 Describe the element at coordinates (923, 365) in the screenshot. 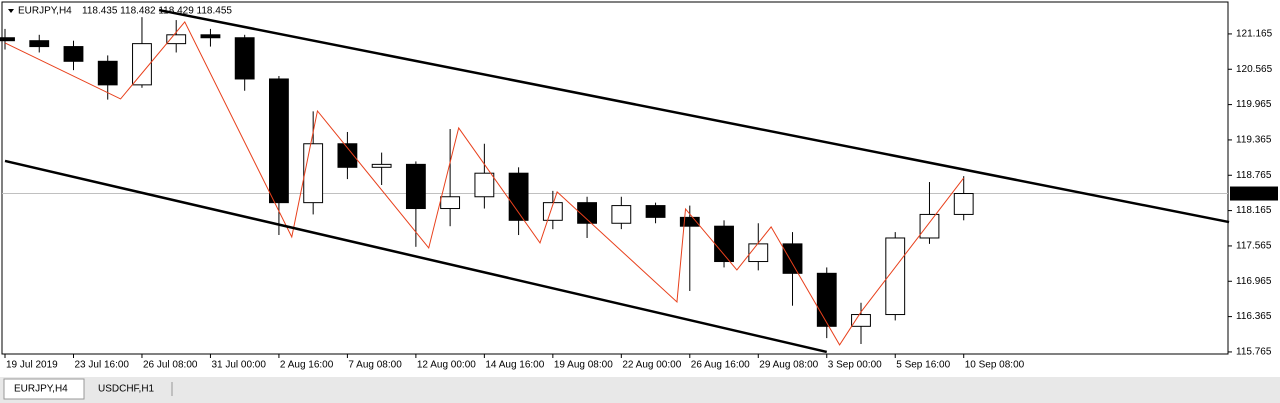

I see `x-tick-label: 5 Sep 16:00` at that location.